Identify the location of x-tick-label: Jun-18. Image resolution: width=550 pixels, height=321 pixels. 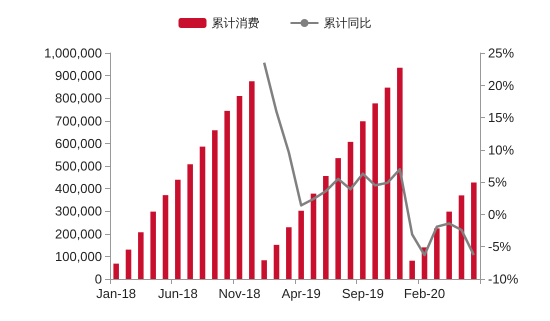
(178, 293).